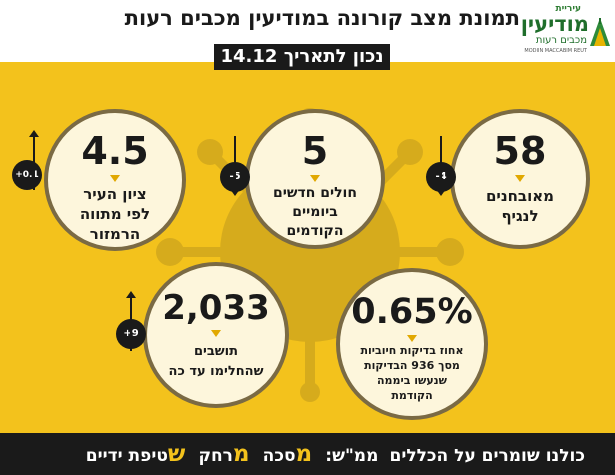 The width and height of the screenshot is (615, 475). I want to click on stat-recovered: 2,033 תושבים שהחלימו עד כה, so click(216, 335).